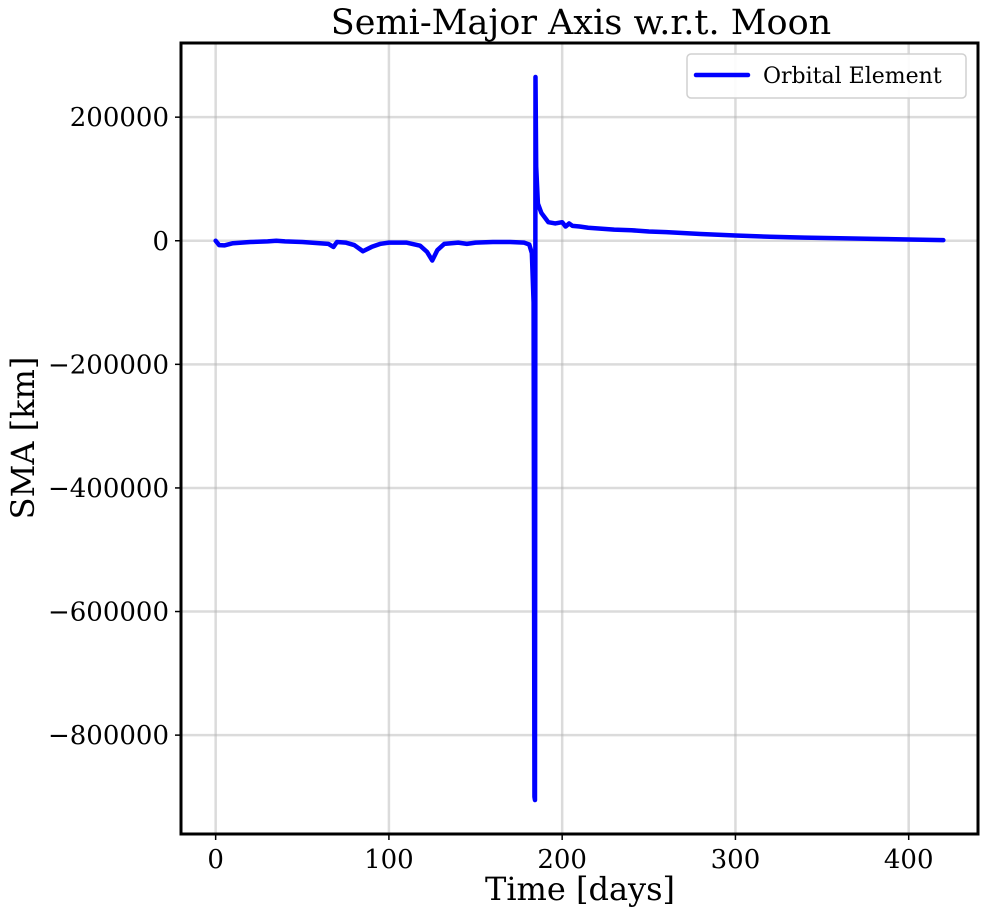 This screenshot has width=987, height=916. I want to click on y-tick-label: 200000, so click(119, 118).